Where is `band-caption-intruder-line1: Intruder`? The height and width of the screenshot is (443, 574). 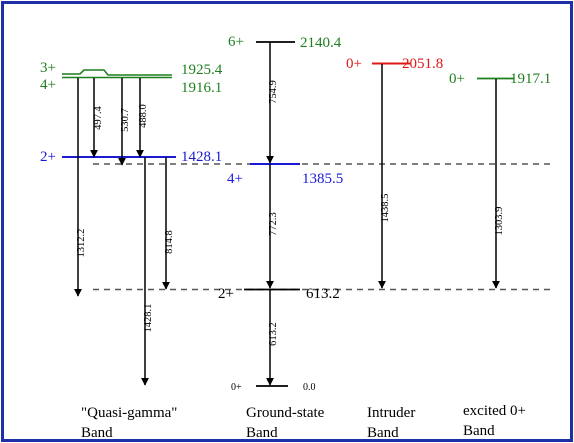 band-caption-intruder-line1: Intruder is located at coordinates (391, 413).